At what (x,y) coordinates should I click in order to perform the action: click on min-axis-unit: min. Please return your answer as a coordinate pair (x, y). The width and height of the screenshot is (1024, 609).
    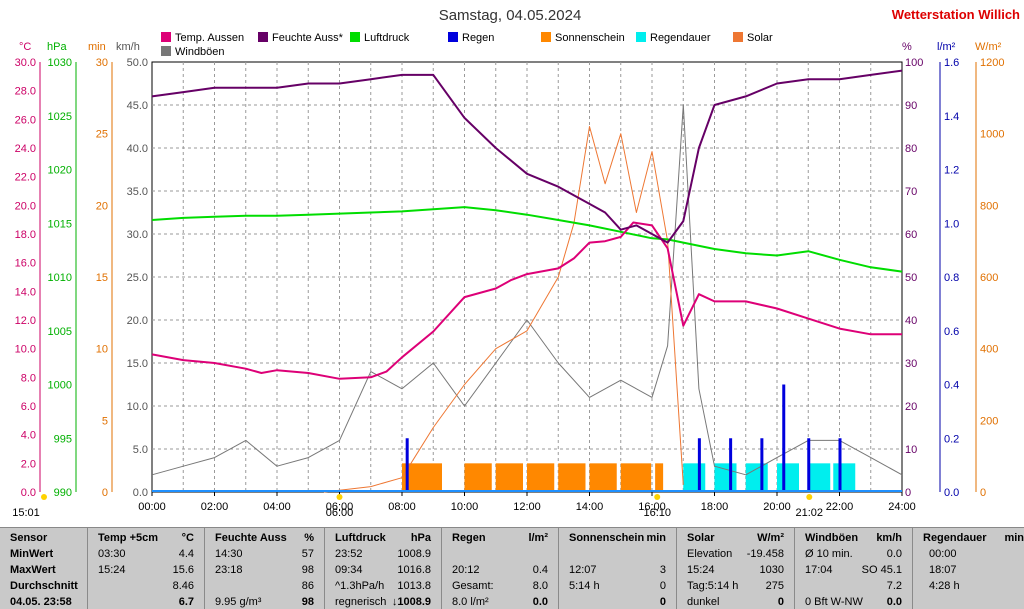
    Looking at the image, I should click on (97, 47).